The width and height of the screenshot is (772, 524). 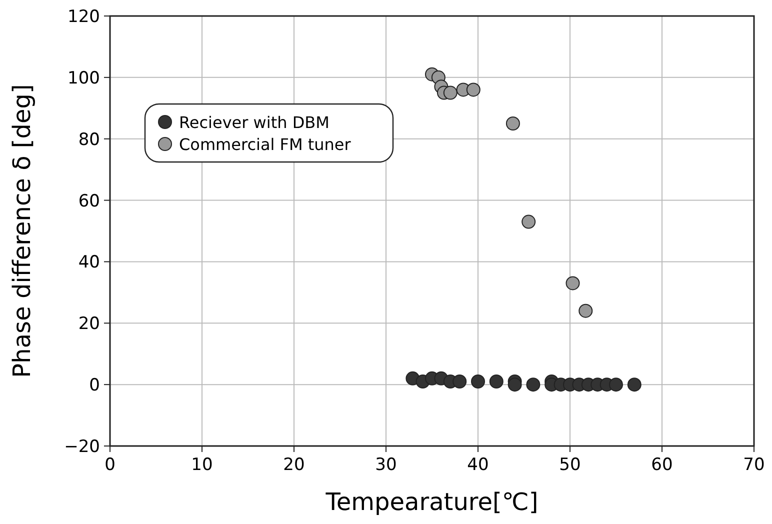 I want to click on x-tick-label: 50, so click(x=570, y=465).